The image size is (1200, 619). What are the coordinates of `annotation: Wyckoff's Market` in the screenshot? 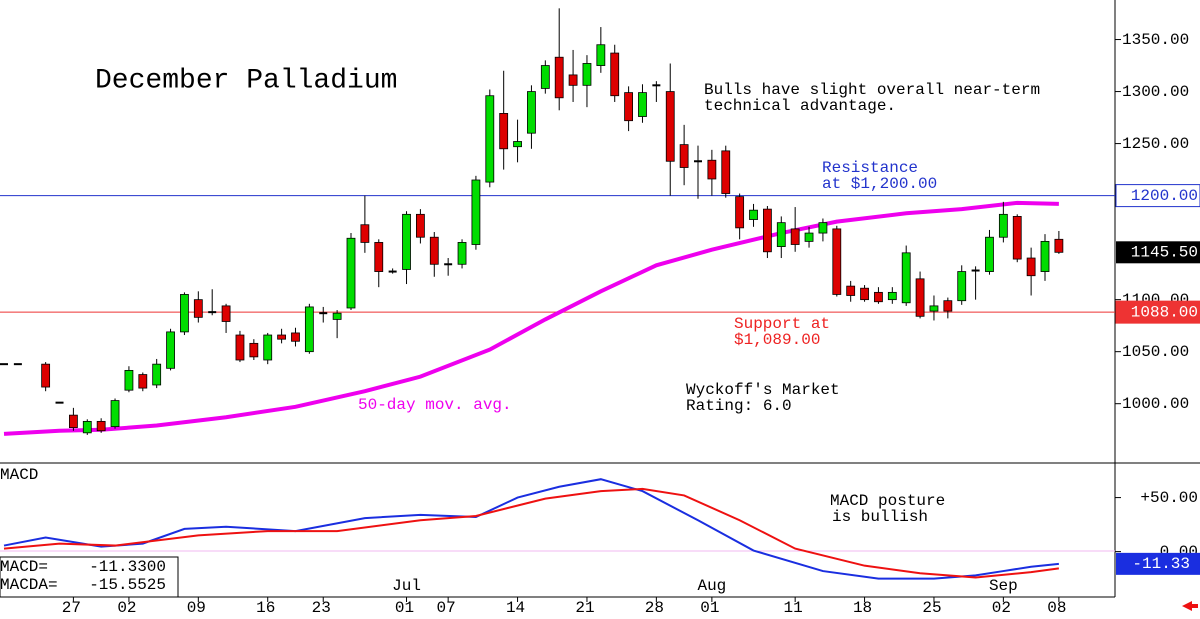 It's located at (763, 390).